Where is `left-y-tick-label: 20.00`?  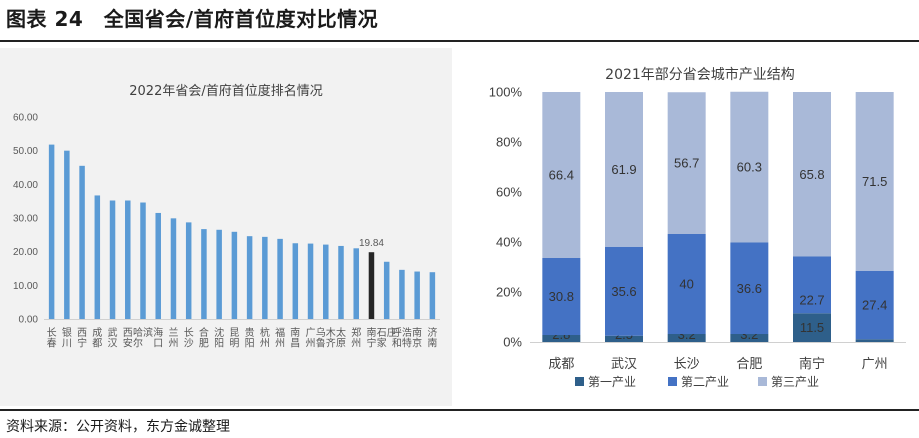
left-y-tick-label: 20.00 is located at coordinates (25, 252).